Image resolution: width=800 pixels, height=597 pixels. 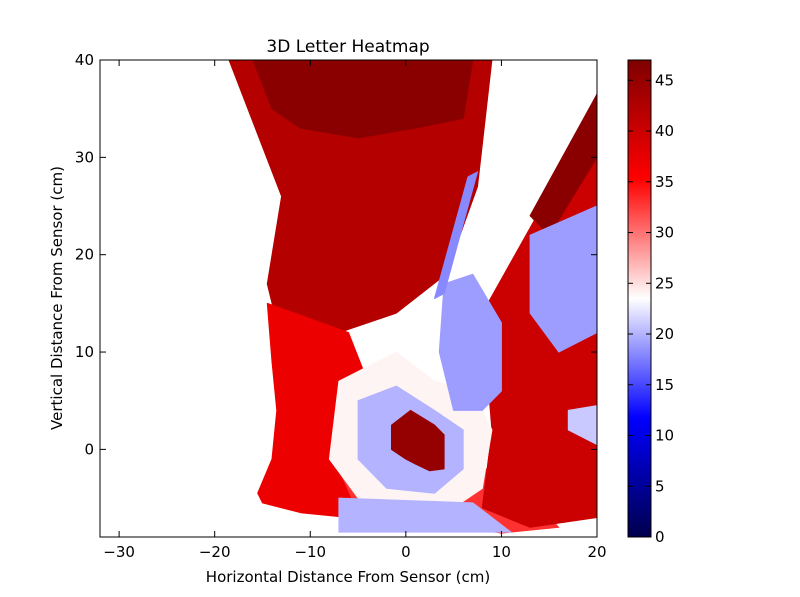 I want to click on x-tick-label: −10, so click(x=310, y=552).